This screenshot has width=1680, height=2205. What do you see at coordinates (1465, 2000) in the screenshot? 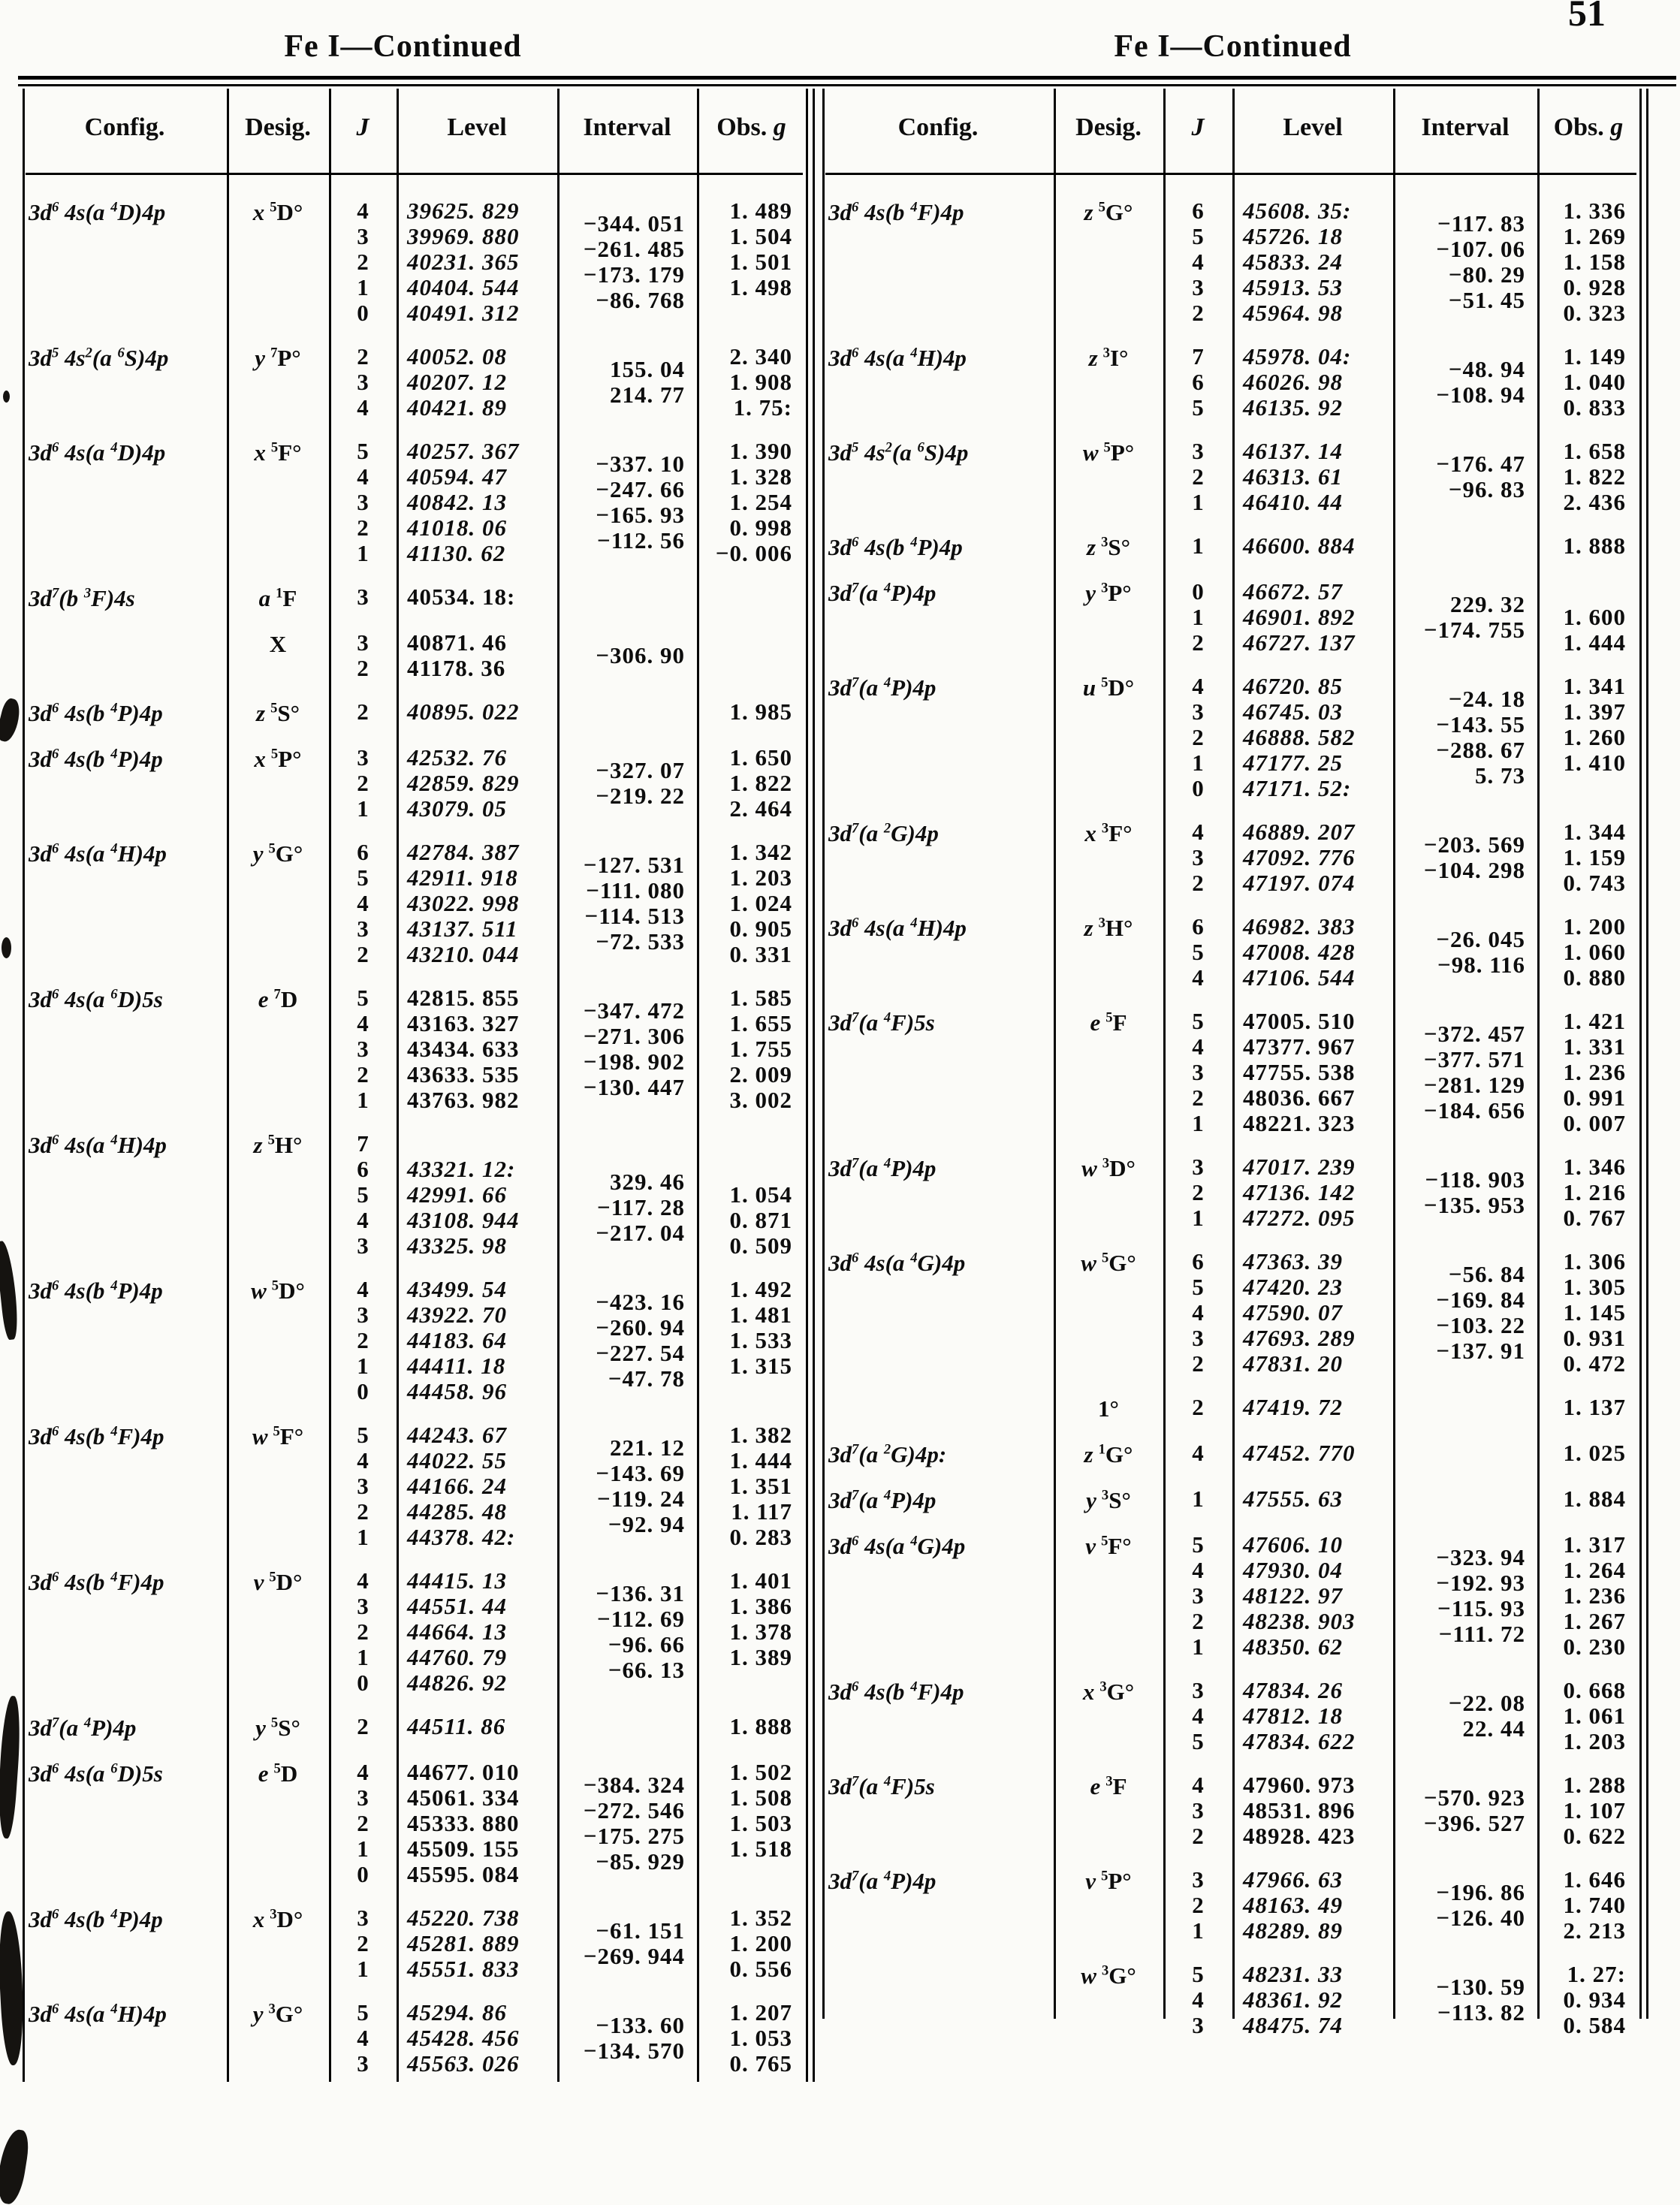
I see `interval-column: −130. 59 −113. 82` at bounding box center [1465, 2000].